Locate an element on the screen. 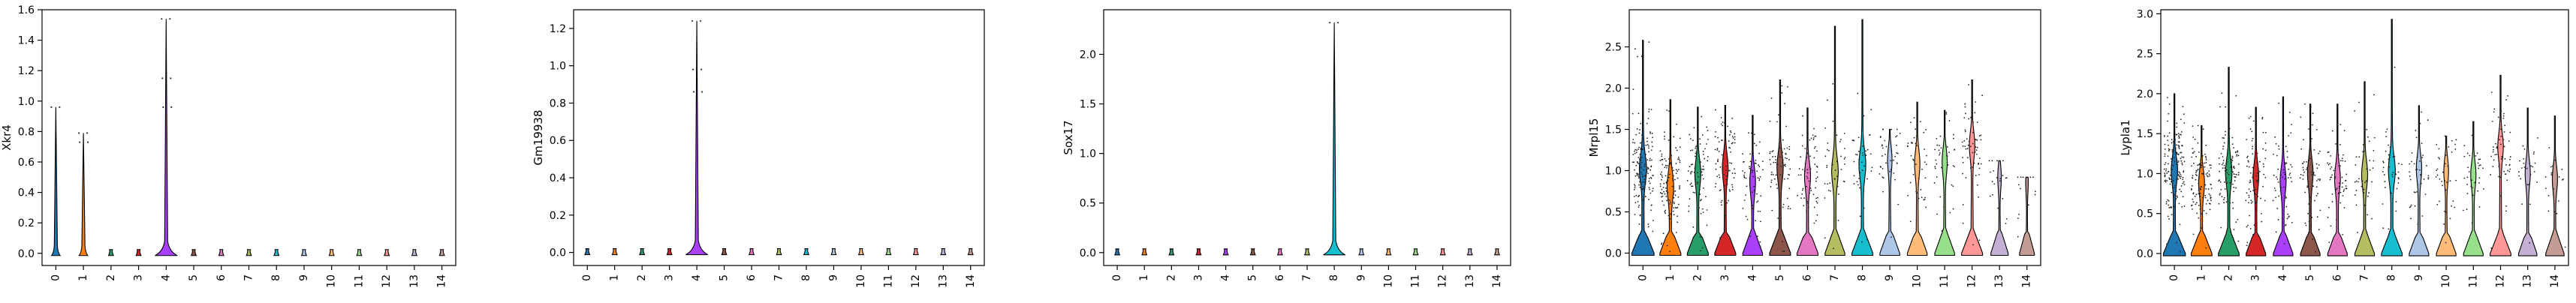  x-tick-label: 5 is located at coordinates (1780, 277).